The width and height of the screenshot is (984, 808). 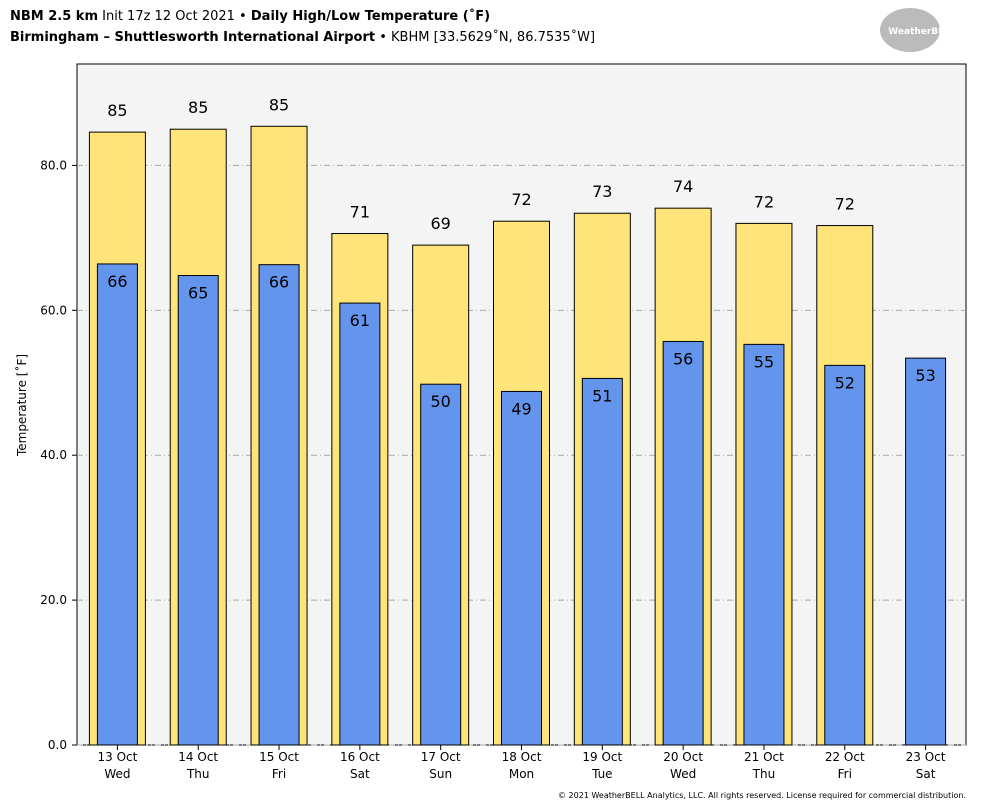 I want to click on value-label: 55, so click(x=764, y=361).